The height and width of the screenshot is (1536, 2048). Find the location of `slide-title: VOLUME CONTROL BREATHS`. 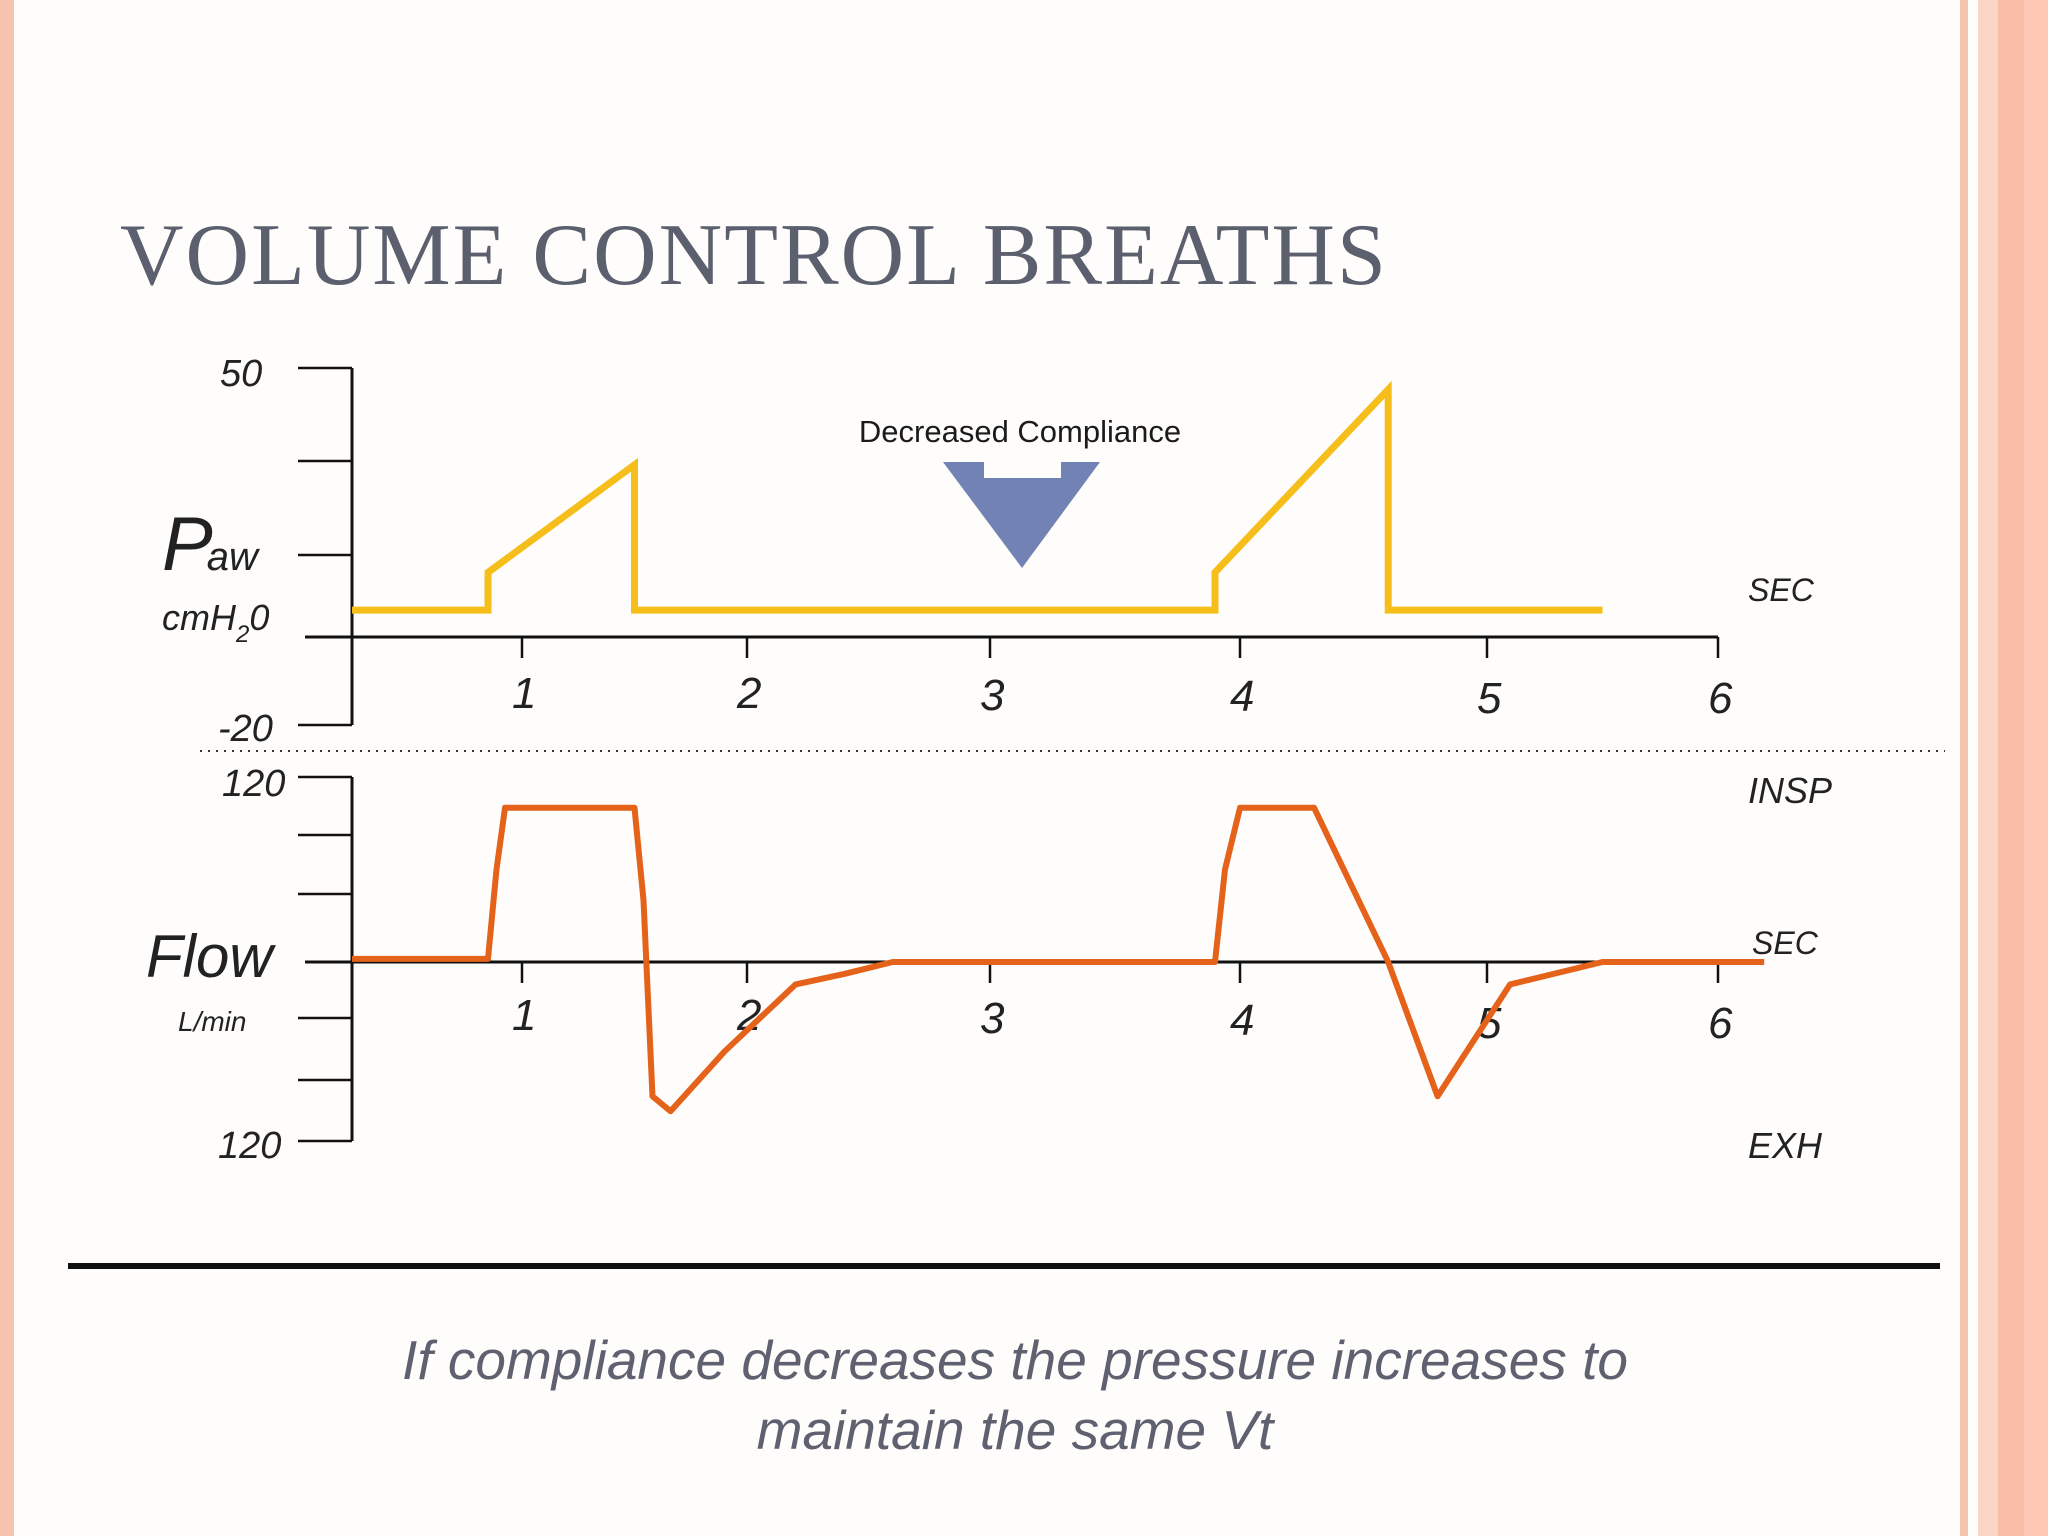

slide-title: VOLUME CONTROL BREATHS is located at coordinates (754, 255).